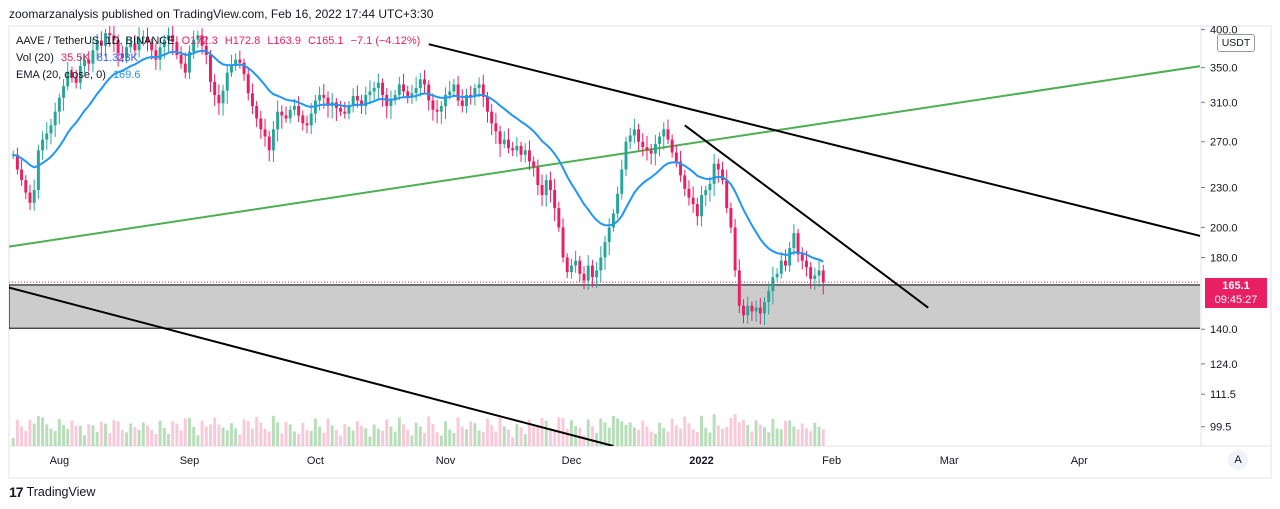 The width and height of the screenshot is (1280, 509). What do you see at coordinates (701, 461) in the screenshot?
I see `x-tick-label: 2022` at bounding box center [701, 461].